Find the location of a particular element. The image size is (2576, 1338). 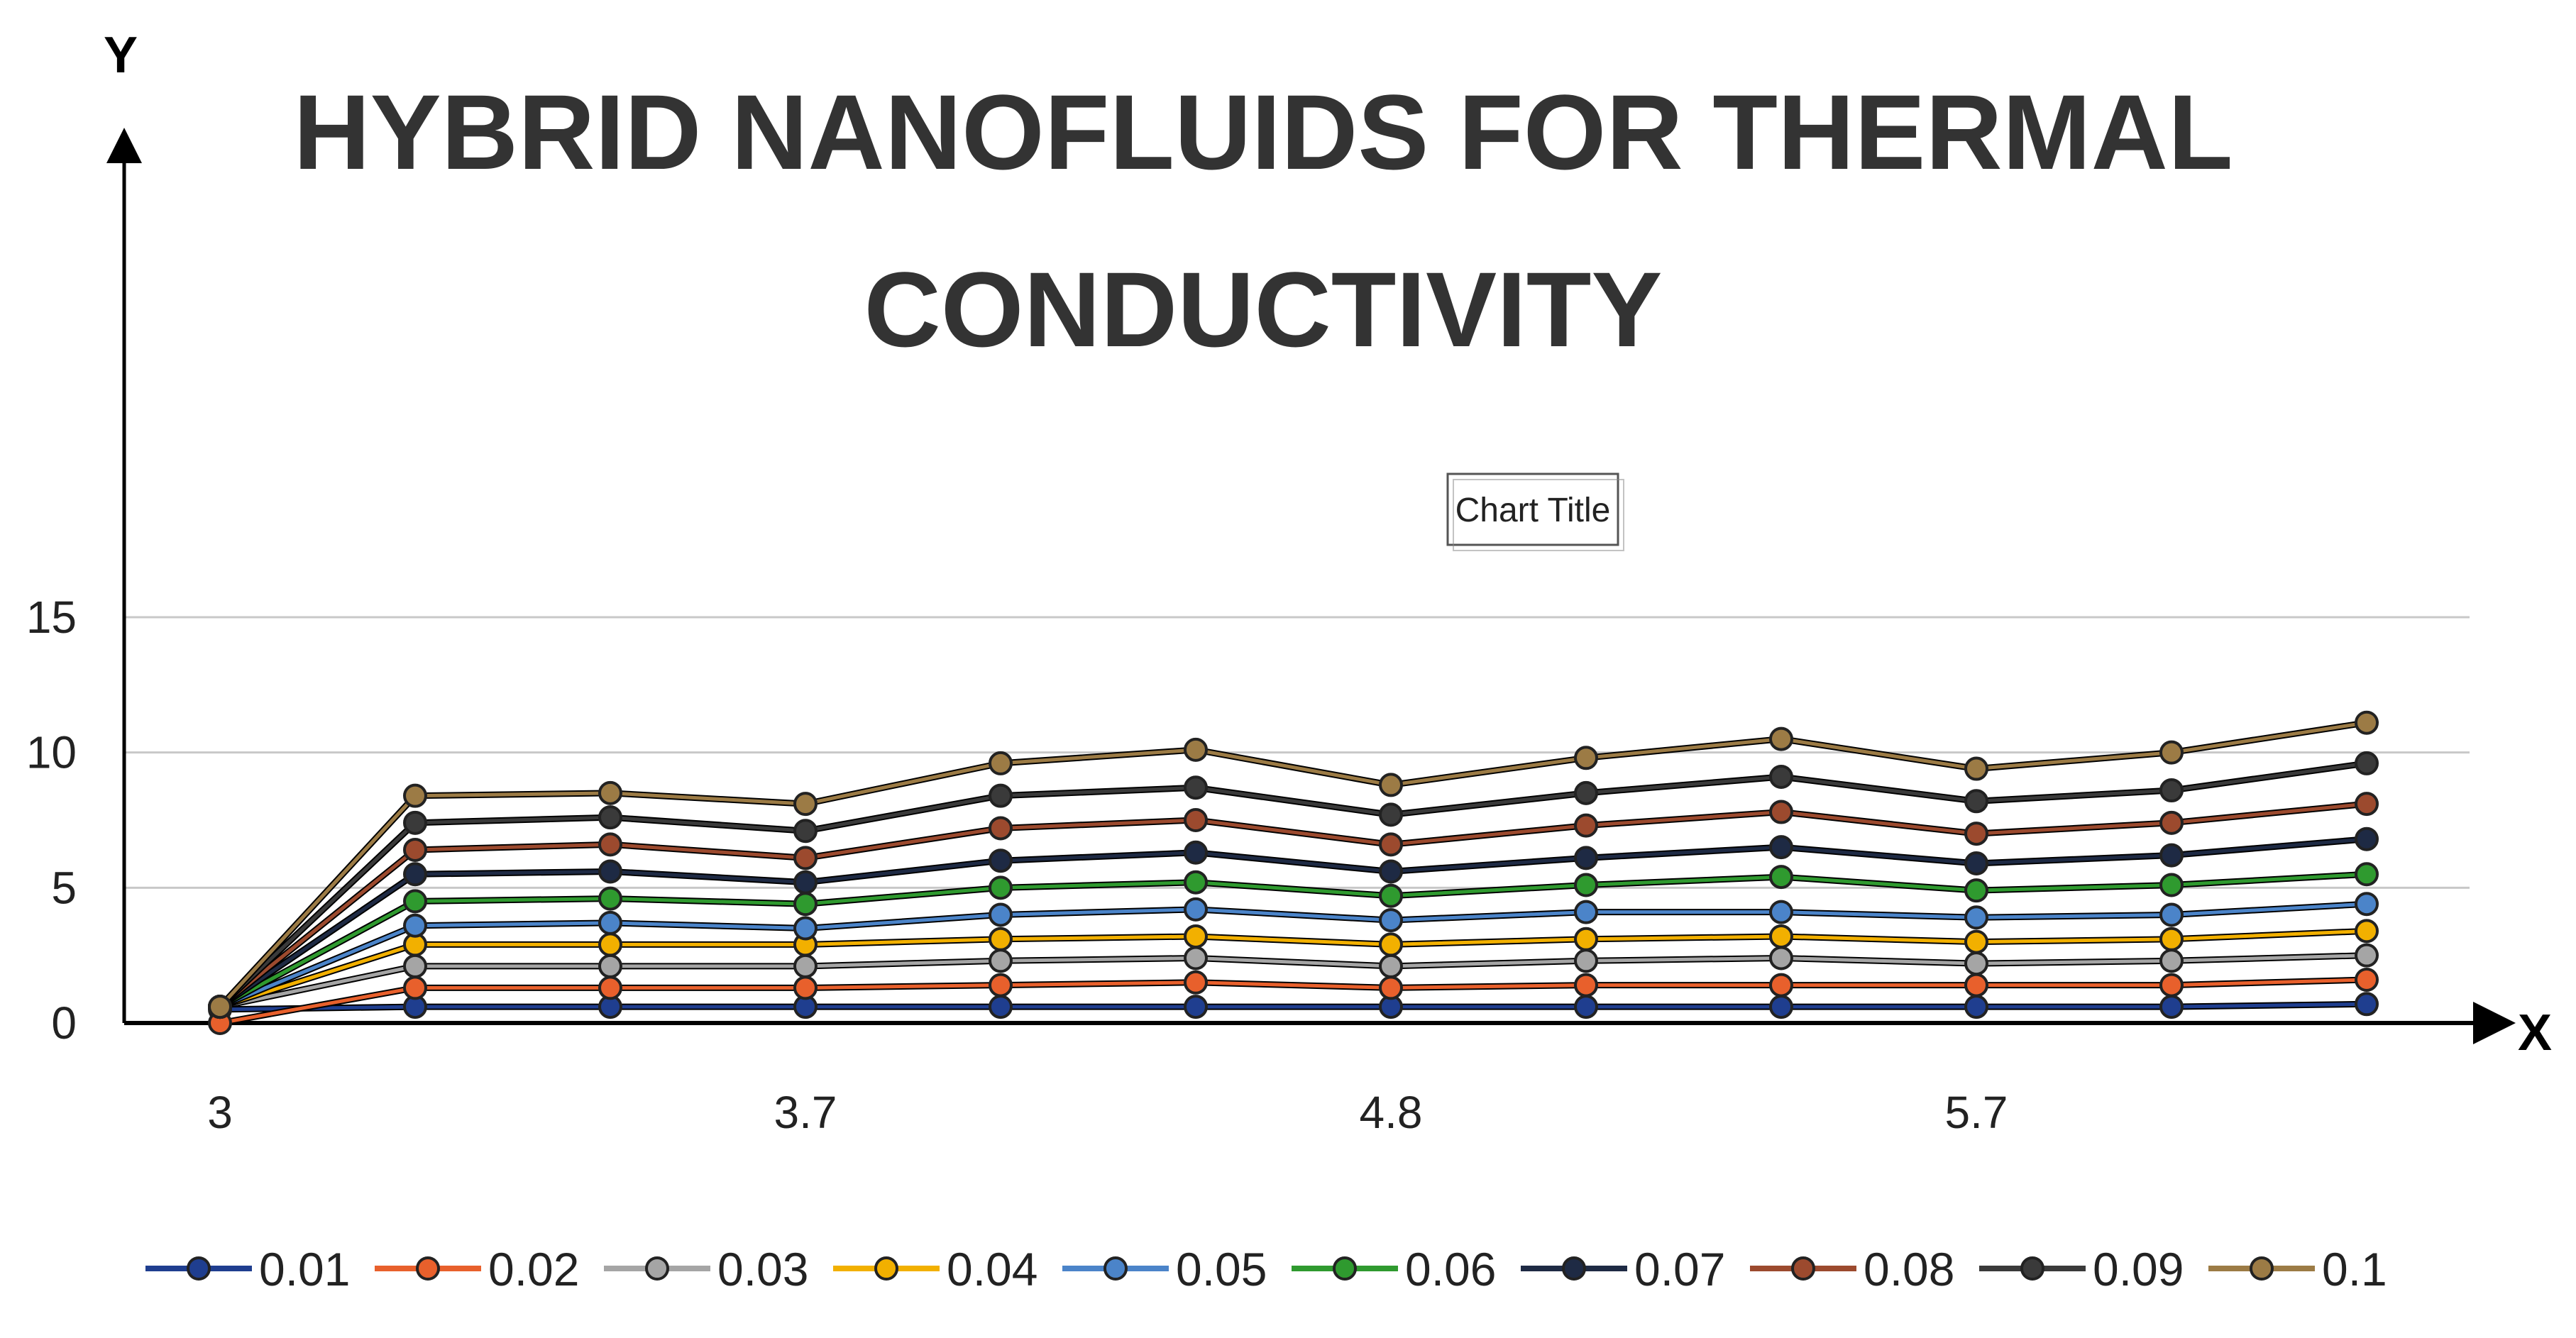

floating-chart-title-box: Chart Title is located at coordinates (1535, 511).